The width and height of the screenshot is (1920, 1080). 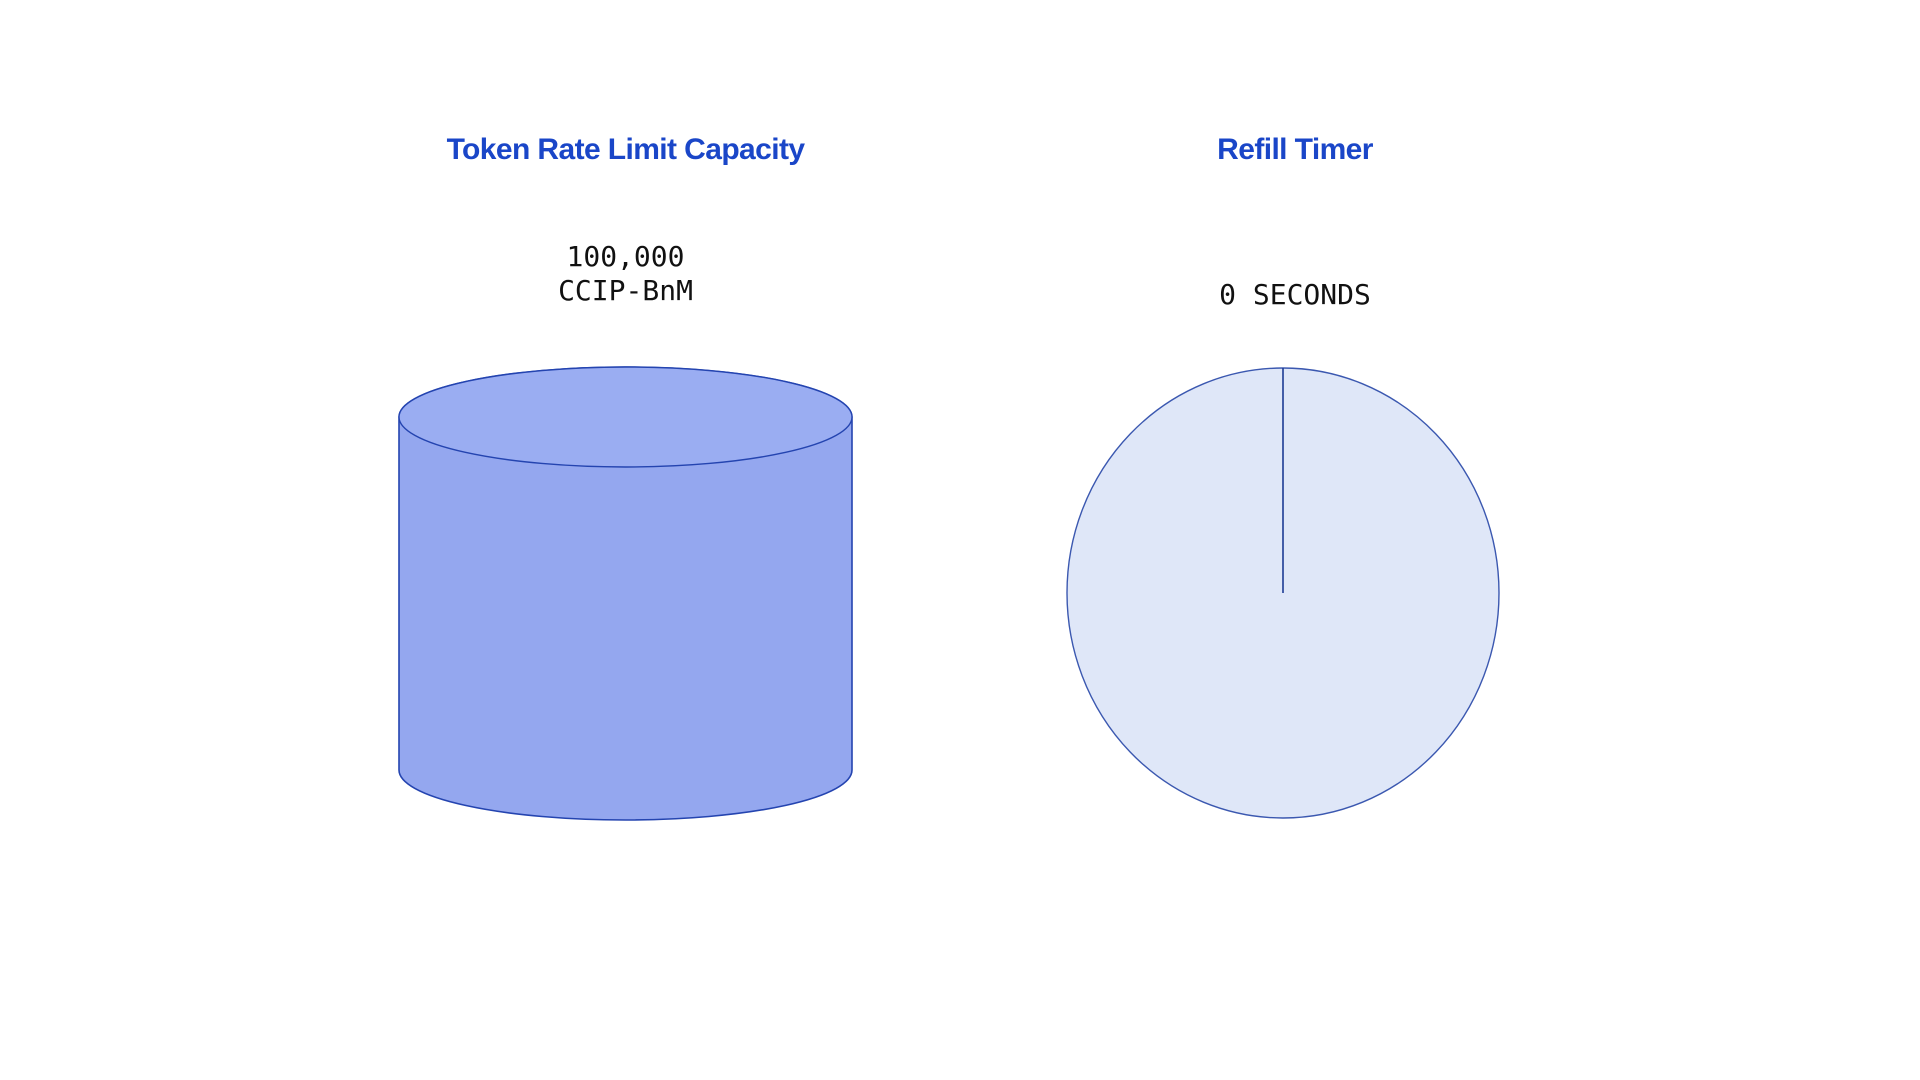 What do you see at coordinates (625, 290) in the screenshot?
I see `capacity-token-symbol: CCIP-BnM` at bounding box center [625, 290].